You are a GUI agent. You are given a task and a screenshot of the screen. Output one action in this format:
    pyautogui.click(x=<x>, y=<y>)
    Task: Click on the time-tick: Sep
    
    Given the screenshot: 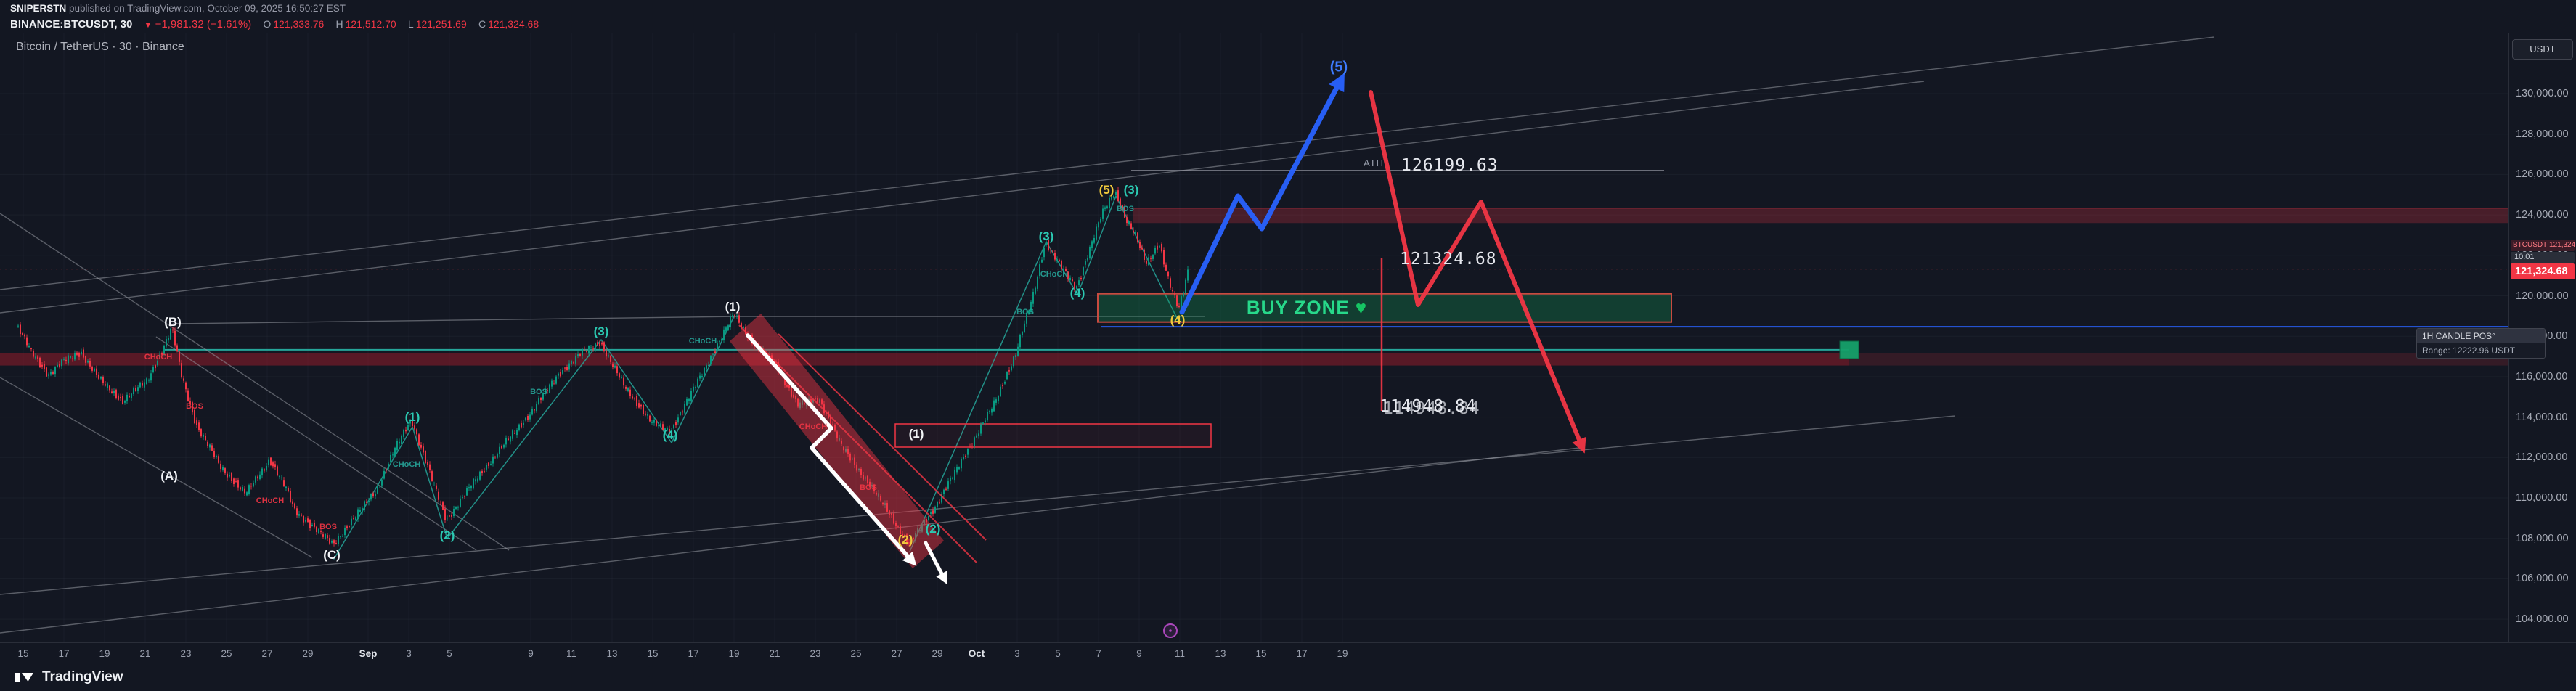 What is the action you would take?
    pyautogui.click(x=368, y=653)
    